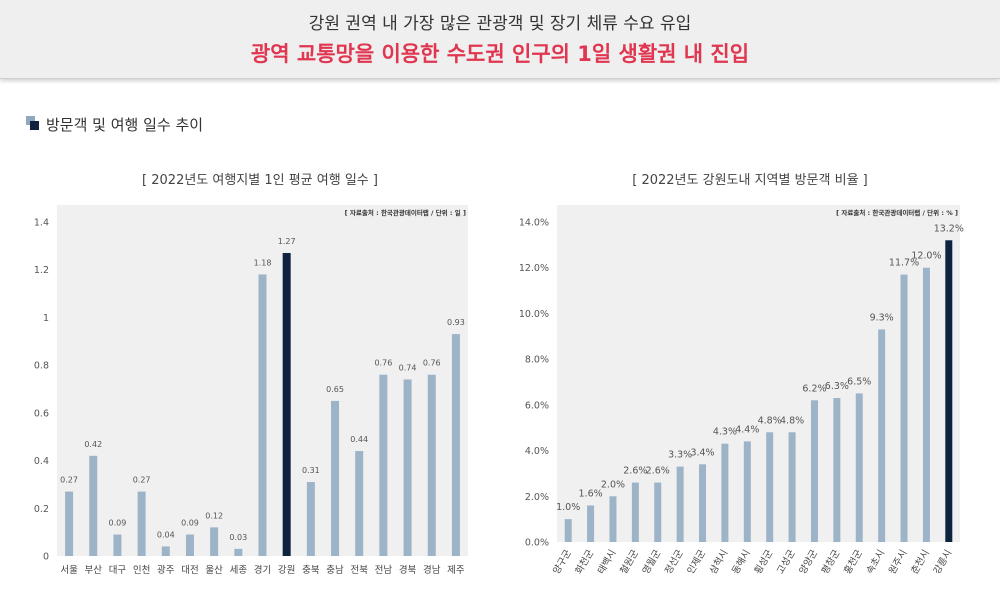 This screenshot has height=590, width=1000. What do you see at coordinates (537, 405) in the screenshot?
I see `y-tick-label: 6.0%` at bounding box center [537, 405].